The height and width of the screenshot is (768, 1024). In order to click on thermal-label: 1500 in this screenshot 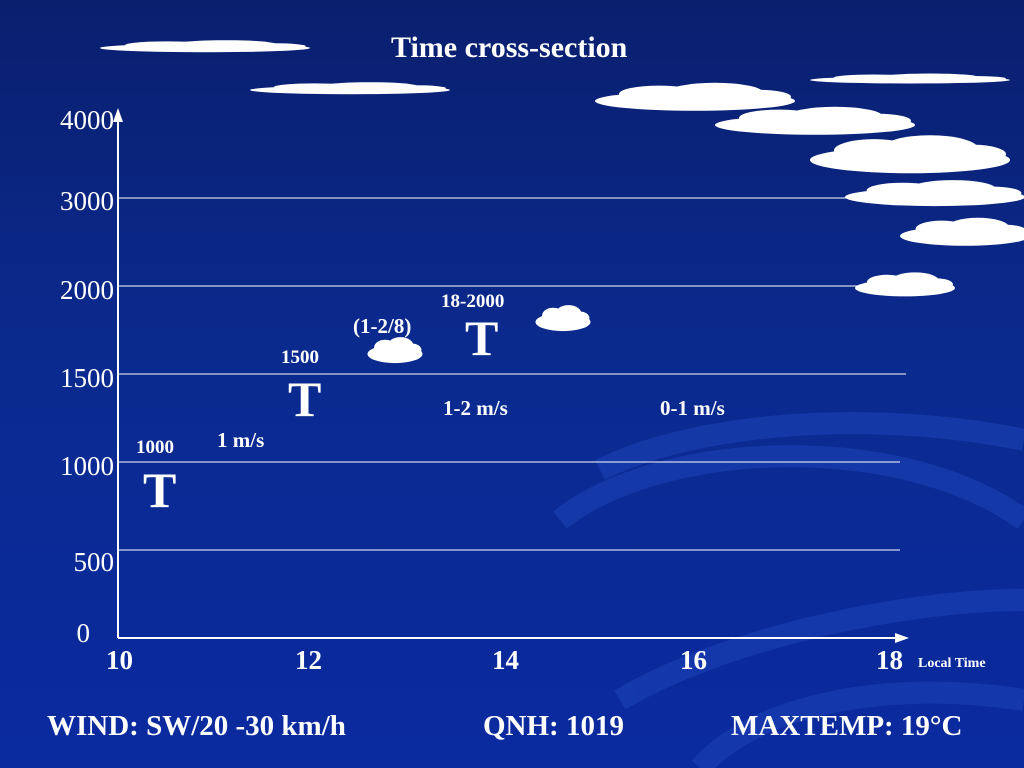, I will do `click(300, 357)`.